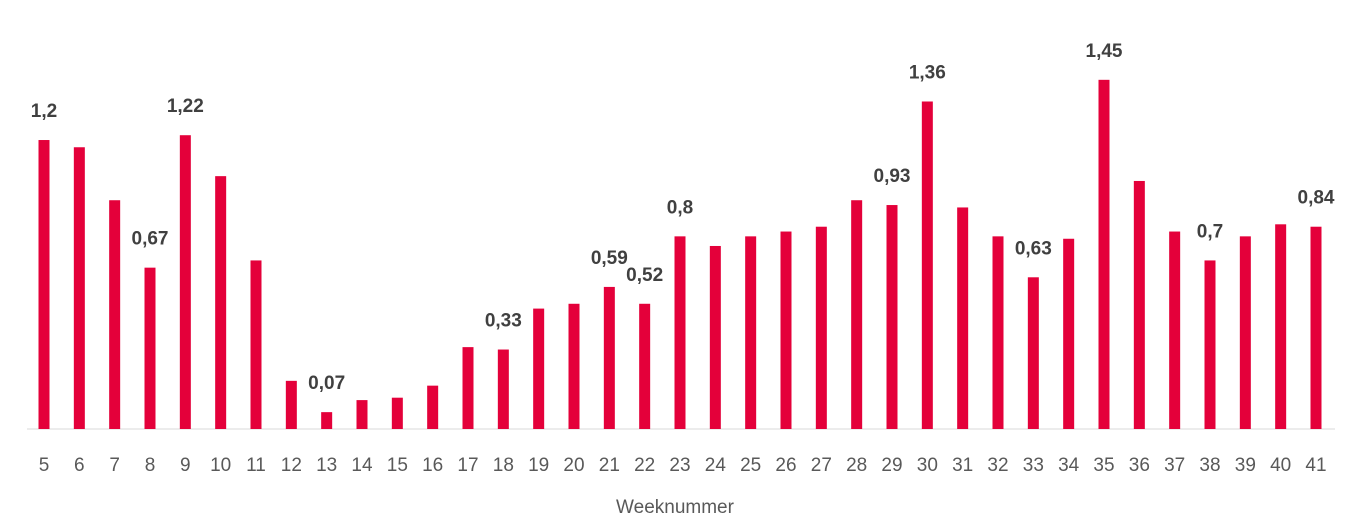  Describe the element at coordinates (538, 465) in the screenshot. I see `x-tick-label: 19` at that location.